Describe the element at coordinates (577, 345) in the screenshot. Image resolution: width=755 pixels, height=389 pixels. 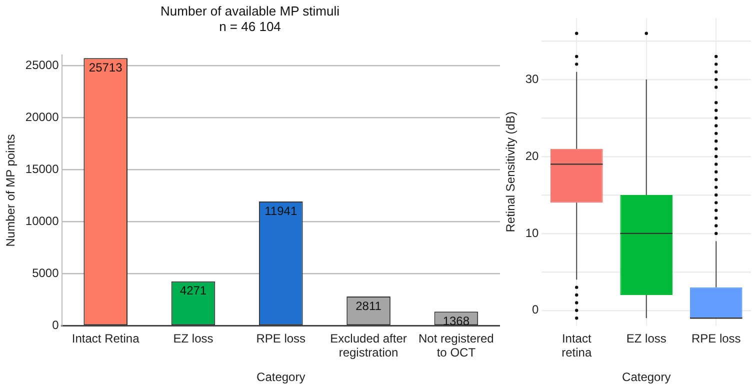
I see `x-tick-label: Intact retina` at that location.